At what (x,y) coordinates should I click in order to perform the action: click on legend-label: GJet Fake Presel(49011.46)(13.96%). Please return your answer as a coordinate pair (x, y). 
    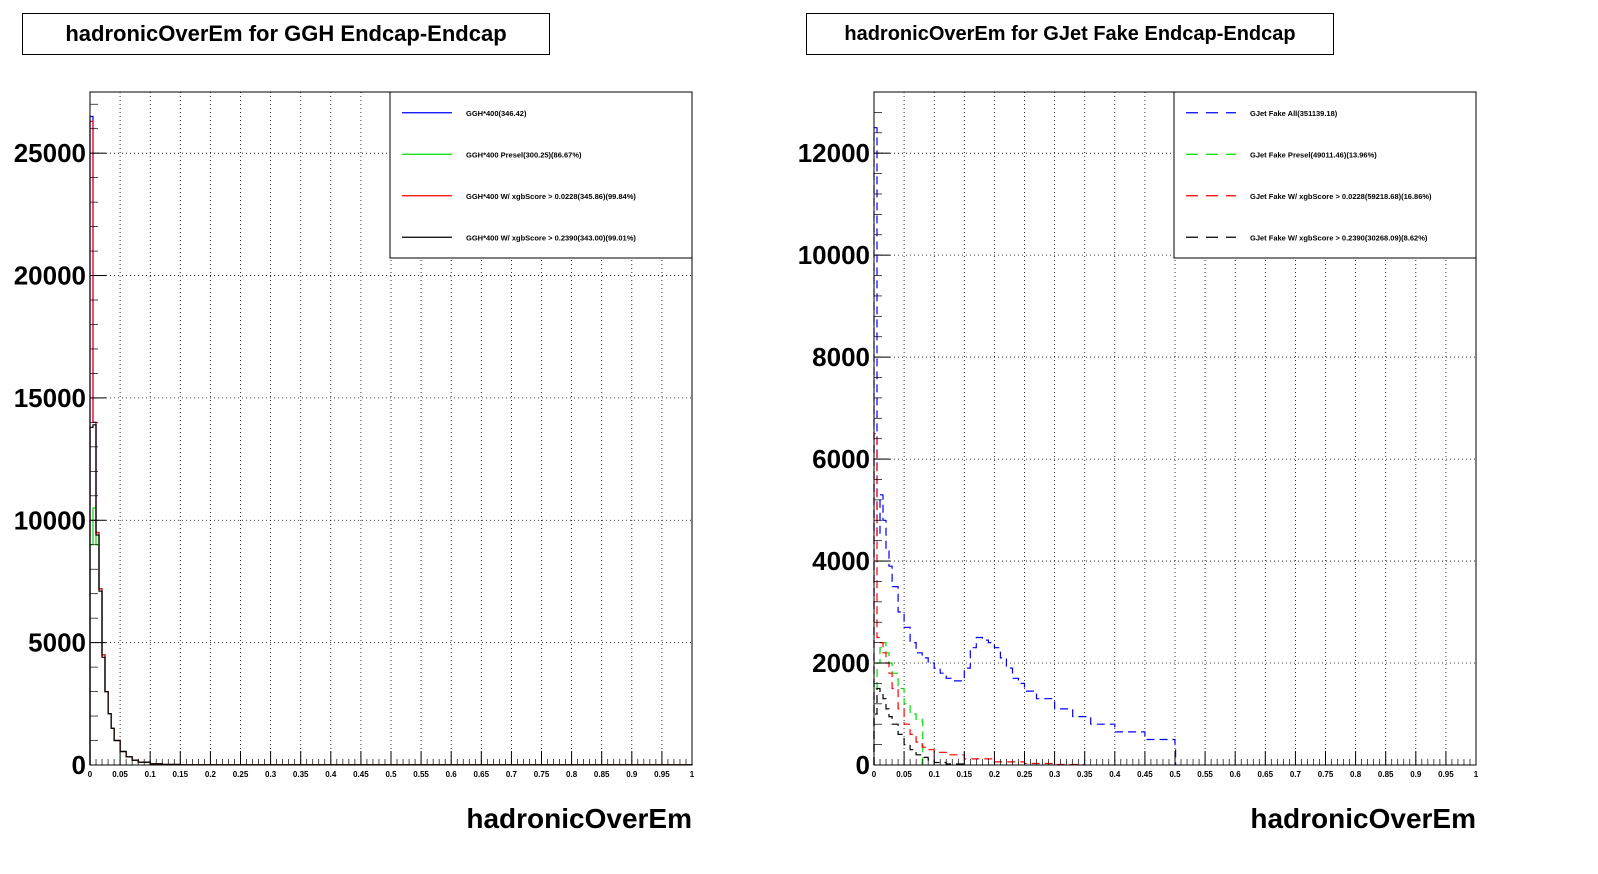
    Looking at the image, I should click on (1313, 154).